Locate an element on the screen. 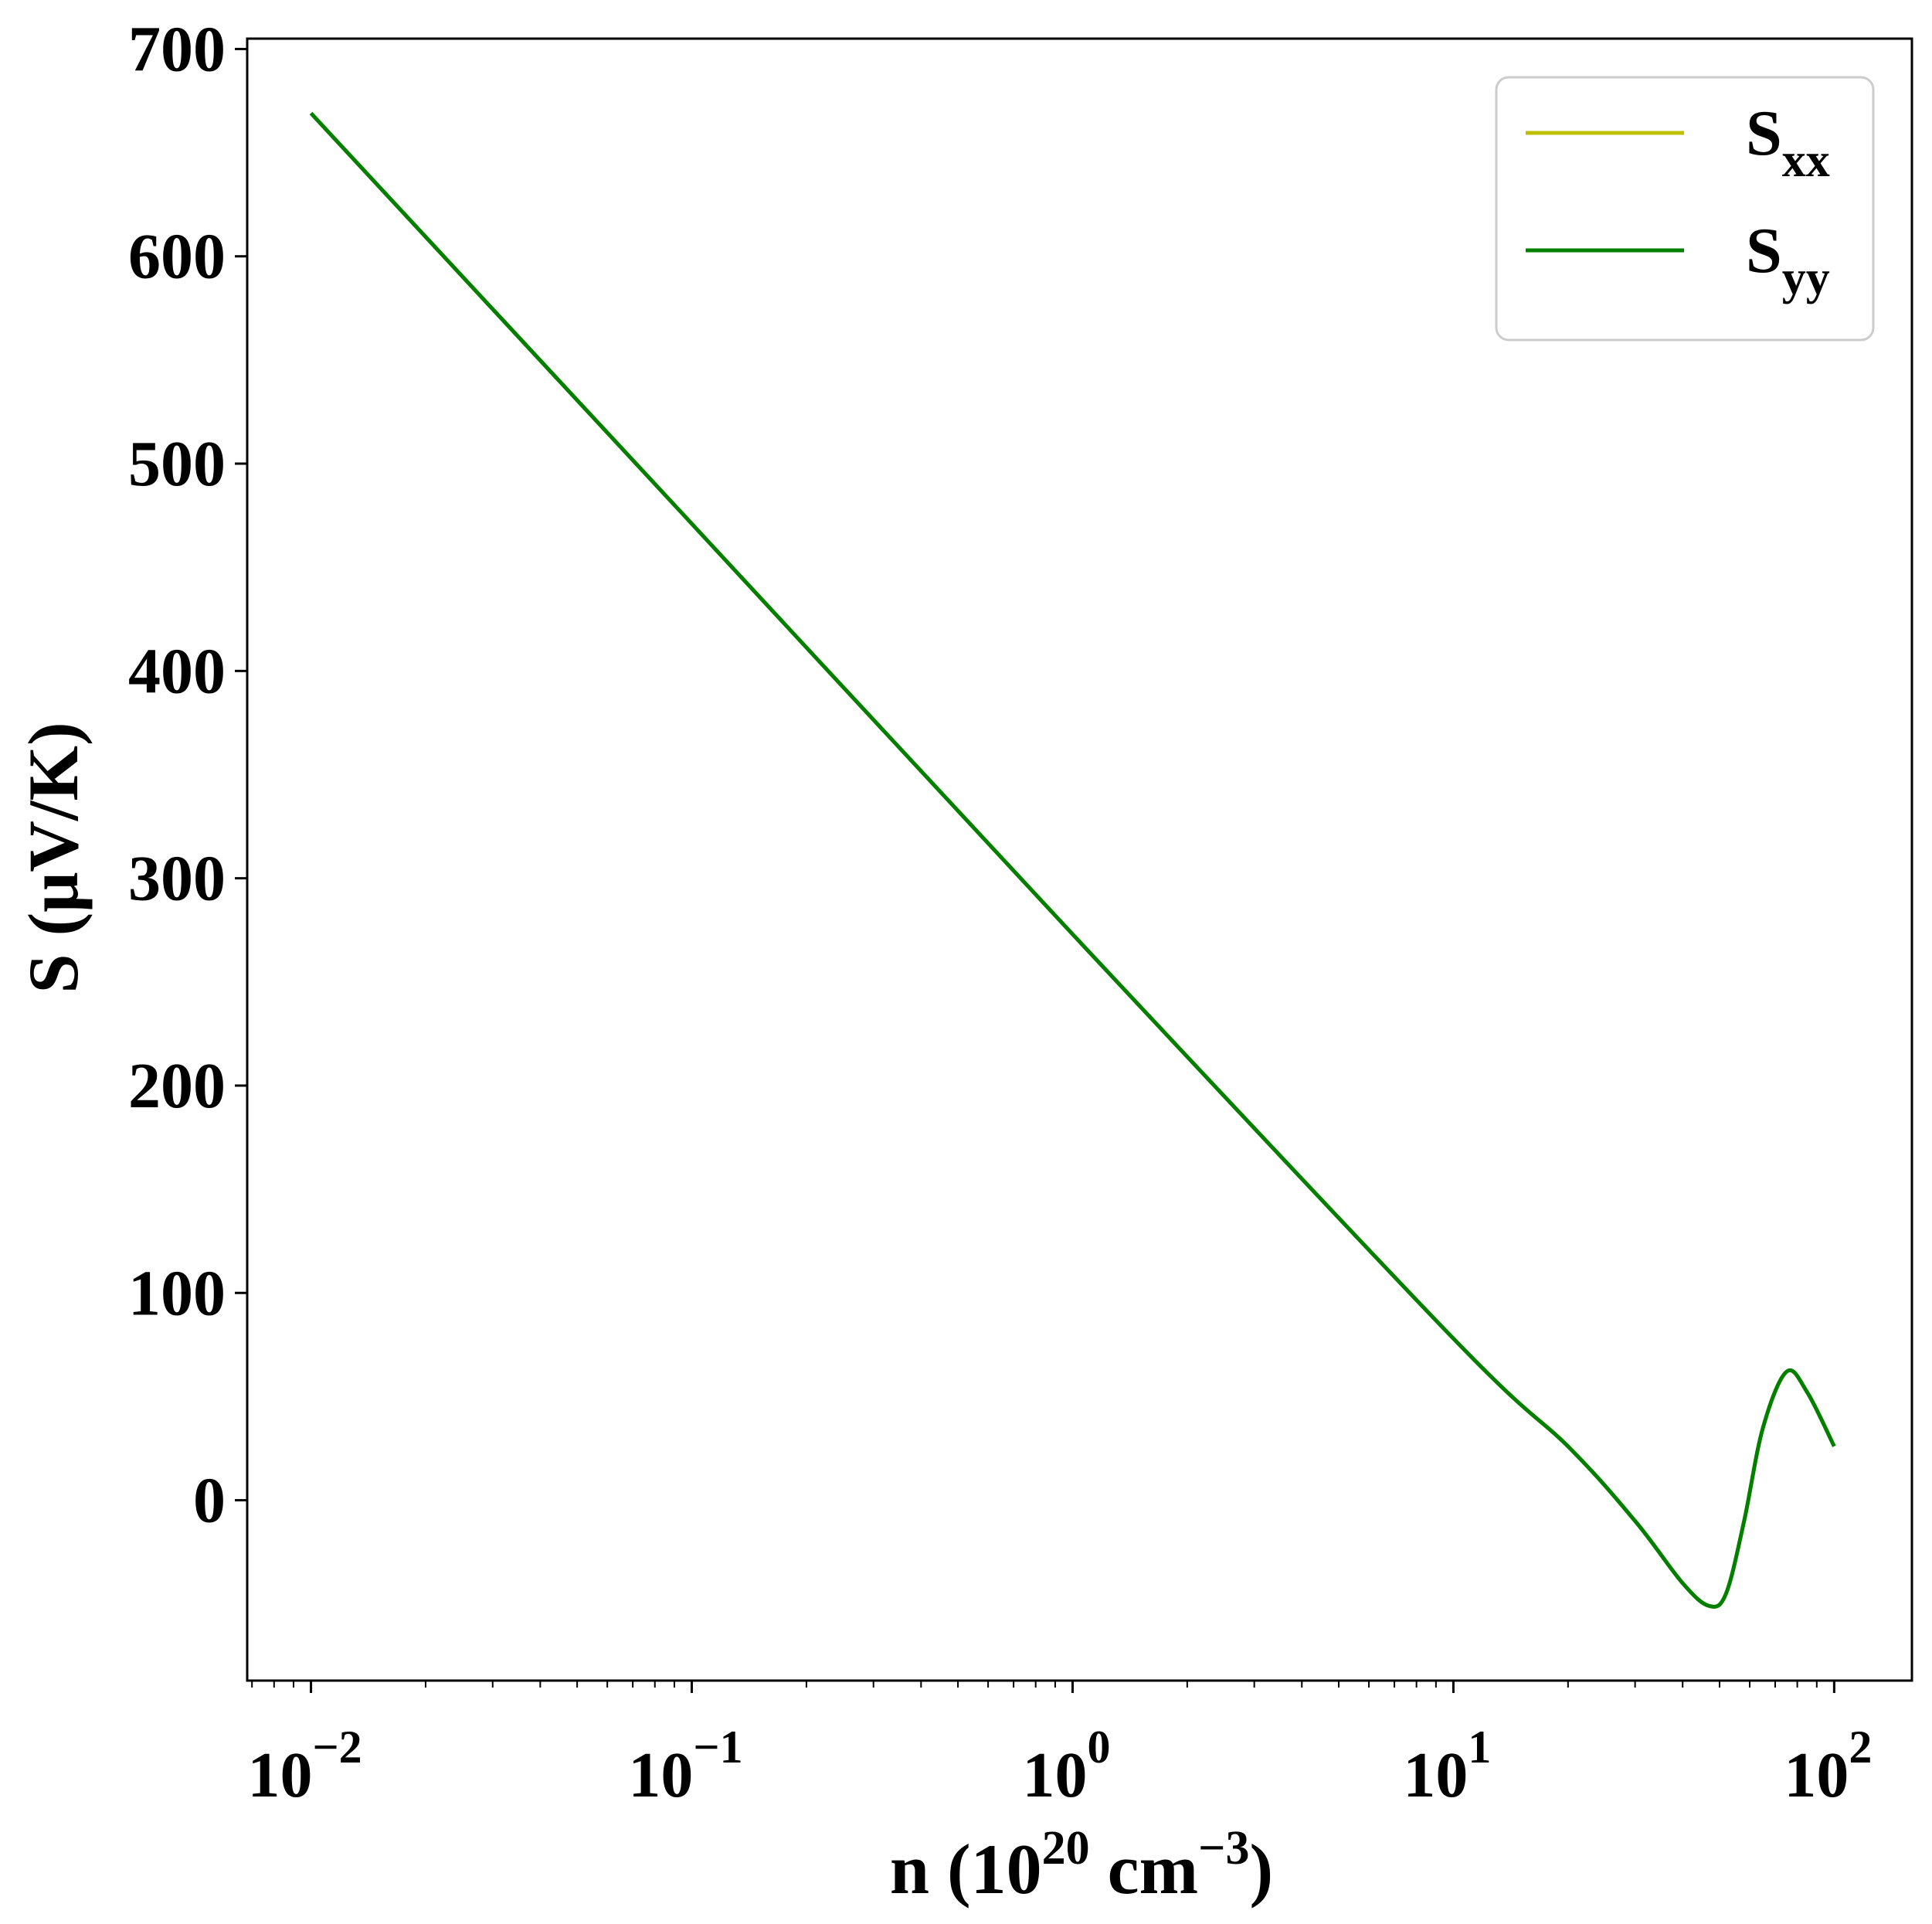 The height and width of the screenshot is (1924, 1932). x-tick-label-exponent: 1 is located at coordinates (1480, 1747).